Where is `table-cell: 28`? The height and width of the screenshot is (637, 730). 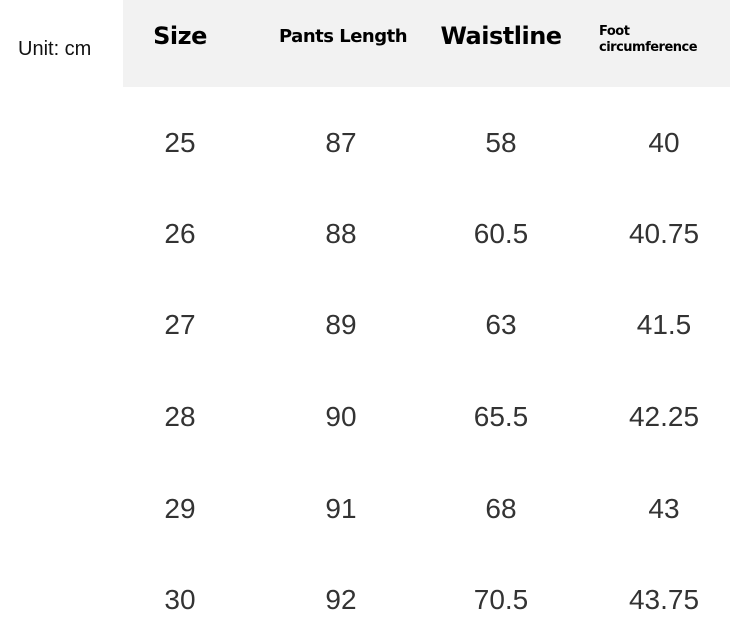
table-cell: 28 is located at coordinates (180, 416).